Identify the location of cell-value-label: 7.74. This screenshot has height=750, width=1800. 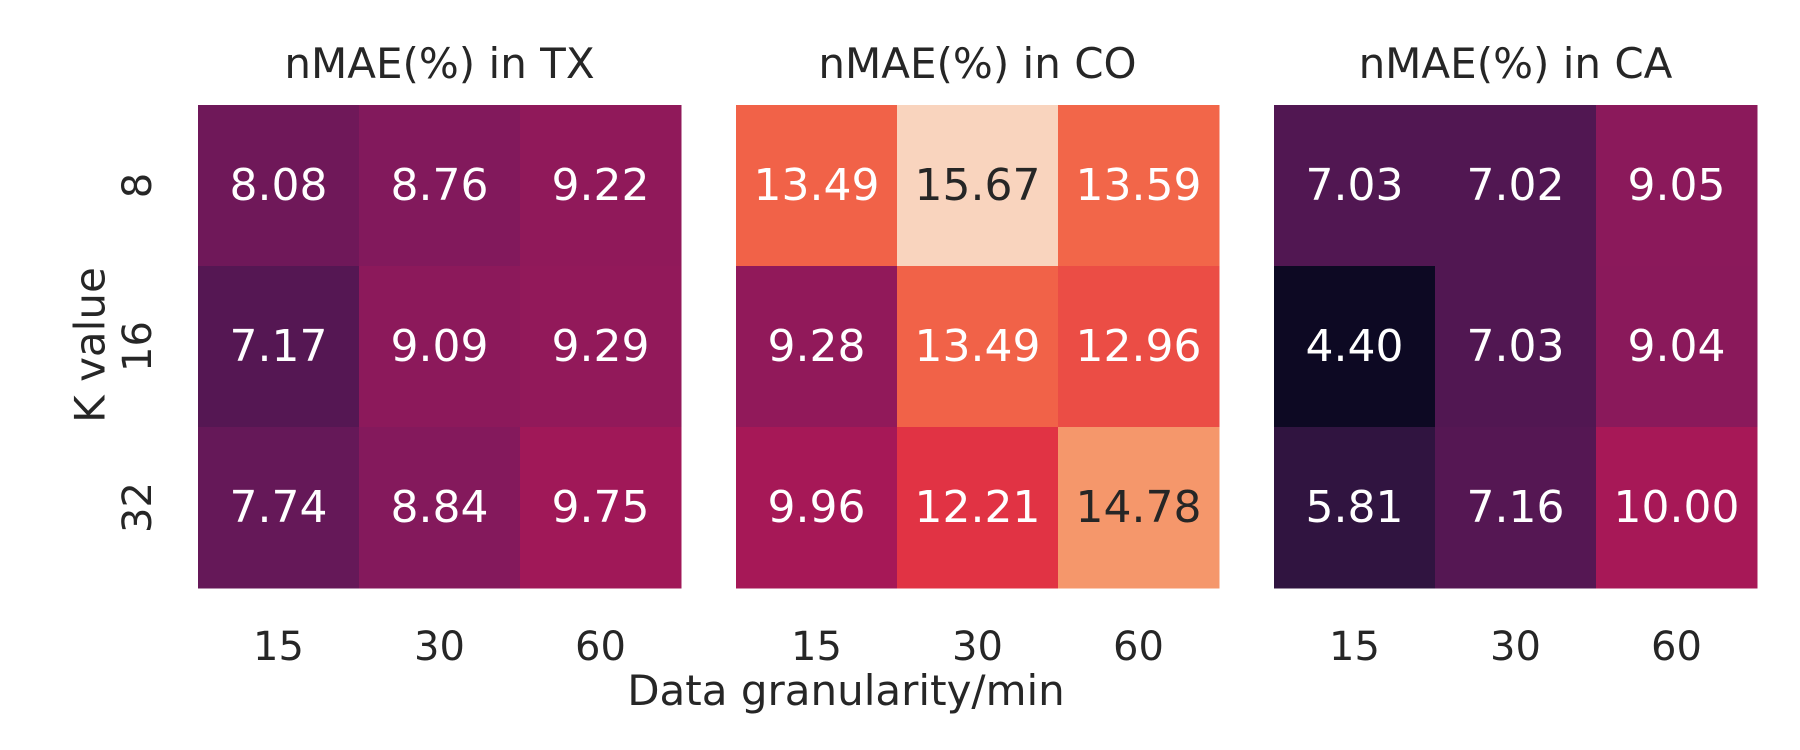
(279, 507).